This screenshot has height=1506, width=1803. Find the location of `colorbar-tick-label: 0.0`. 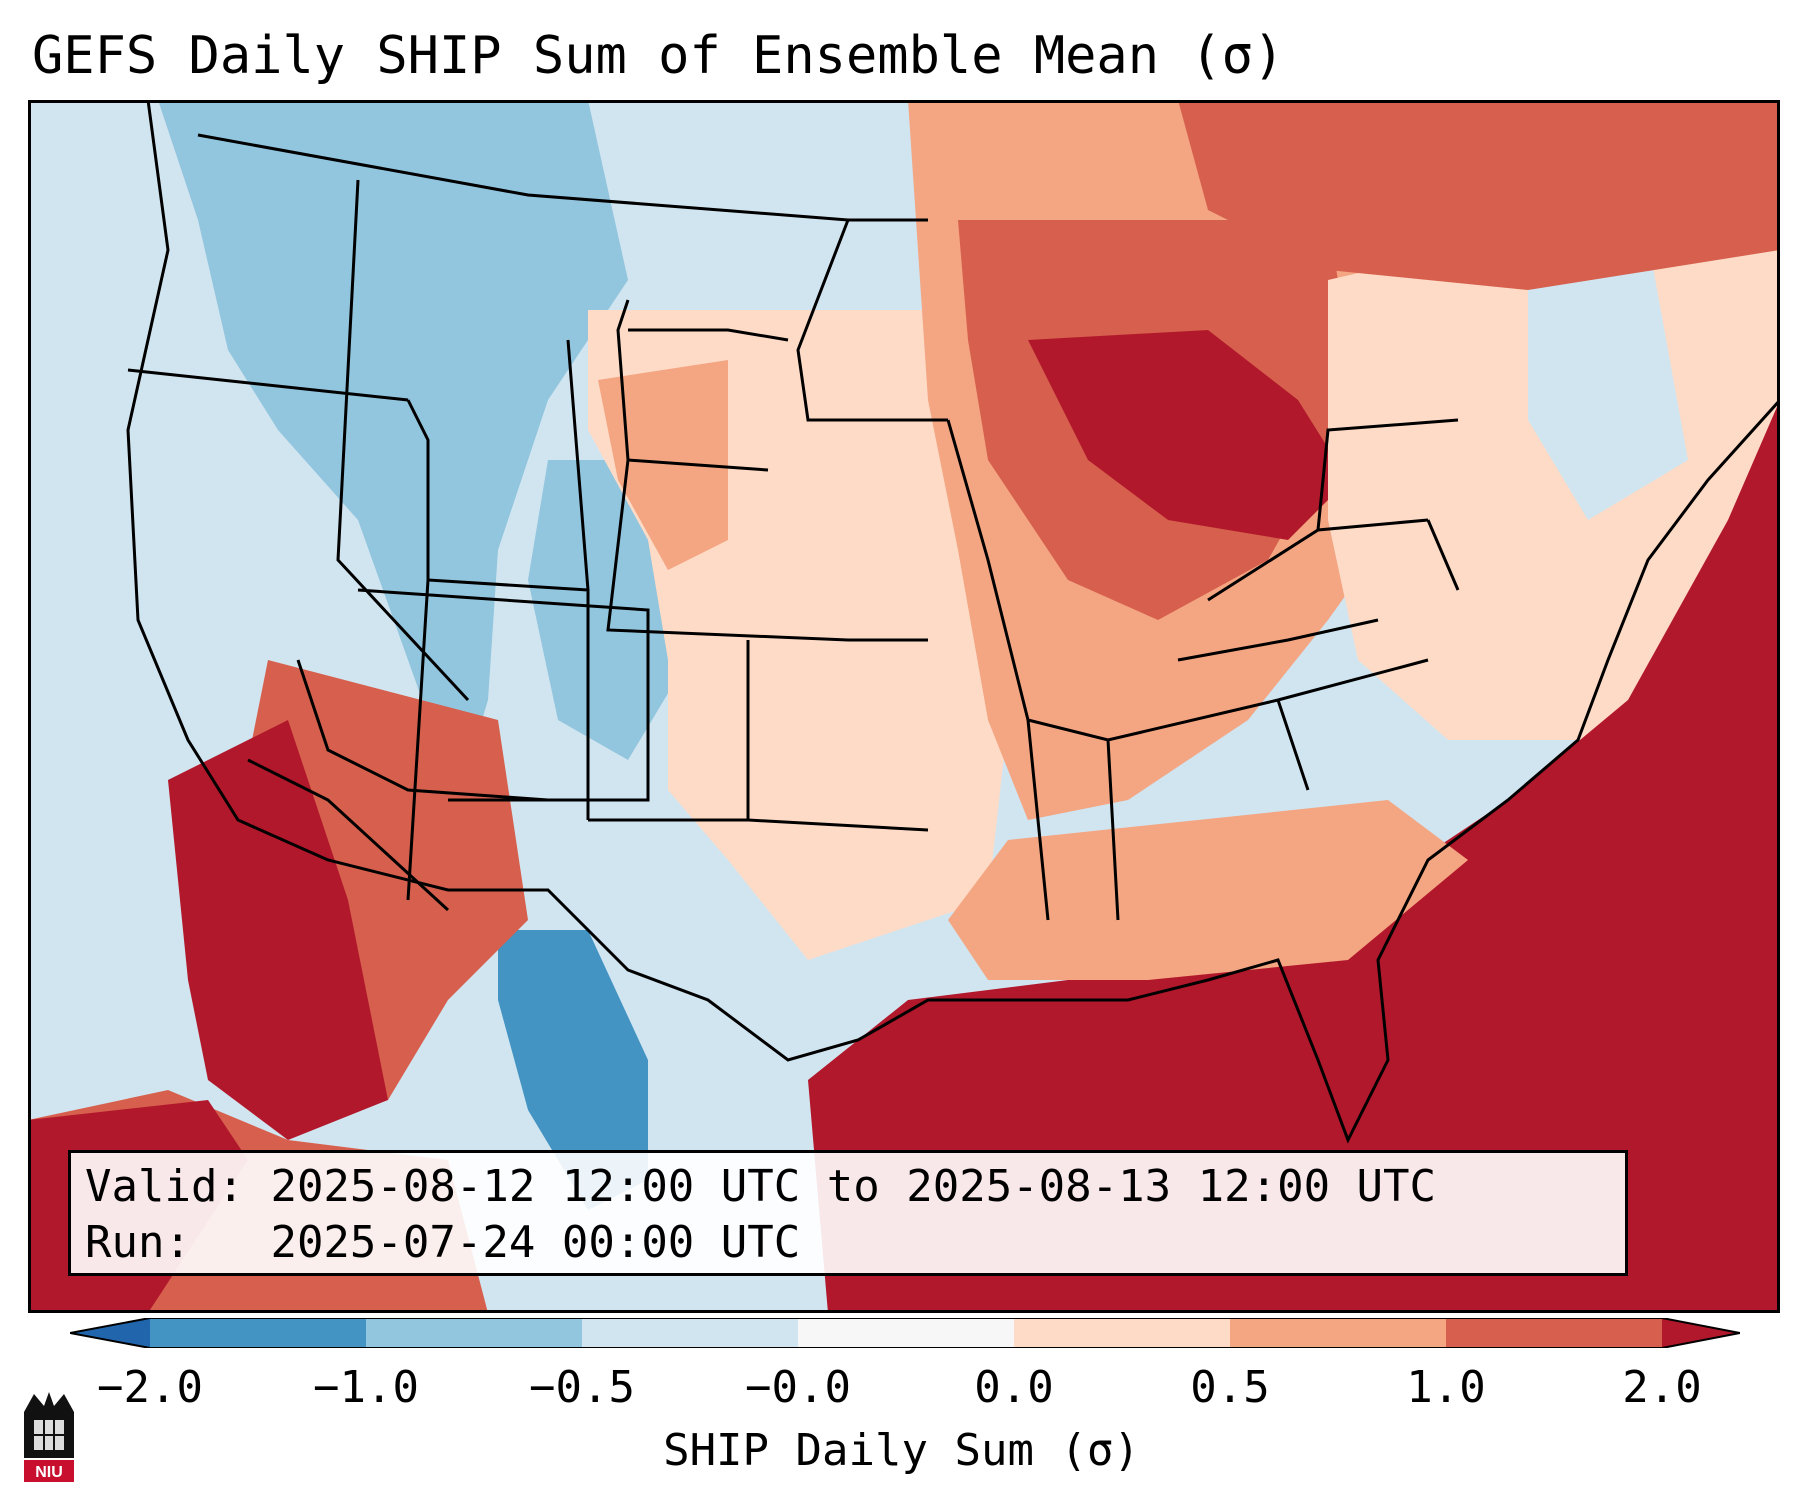

colorbar-tick-label: 0.0 is located at coordinates (1014, 1387).